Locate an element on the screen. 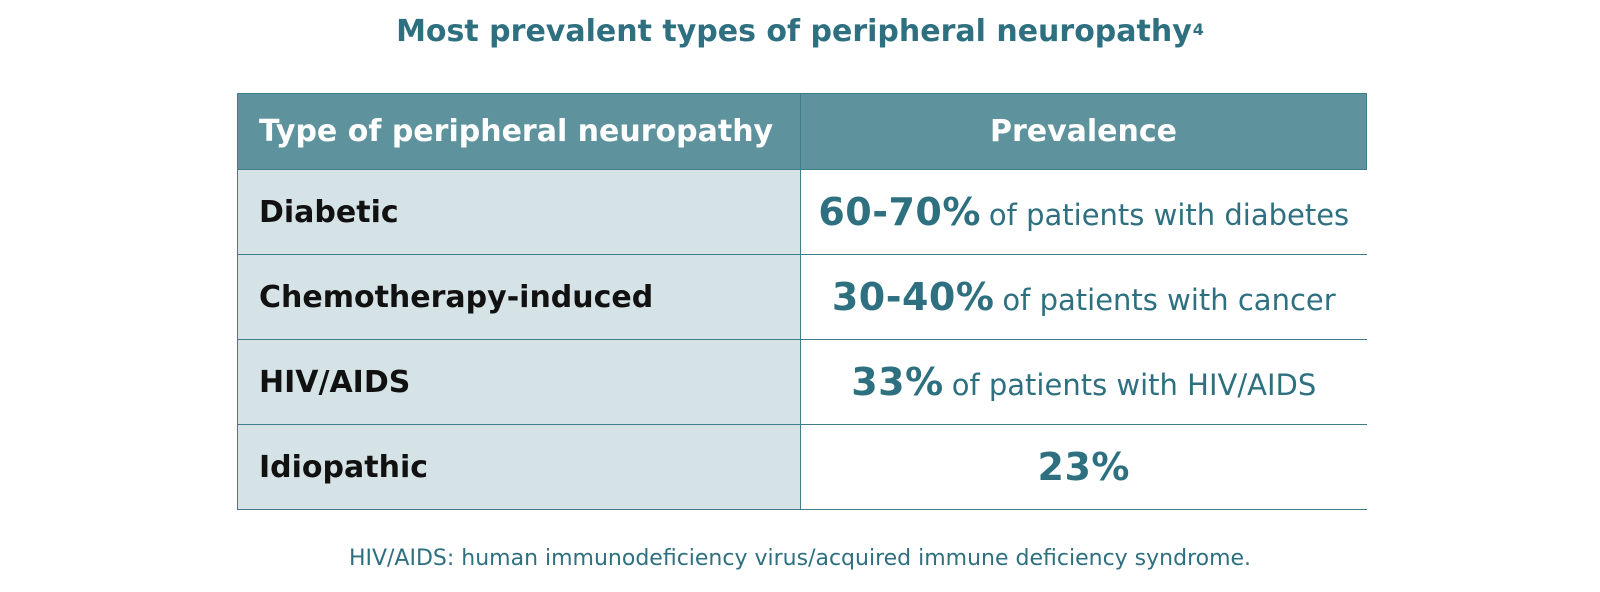 This screenshot has width=1600, height=592. type-cell: Idiopathic is located at coordinates (519, 467).